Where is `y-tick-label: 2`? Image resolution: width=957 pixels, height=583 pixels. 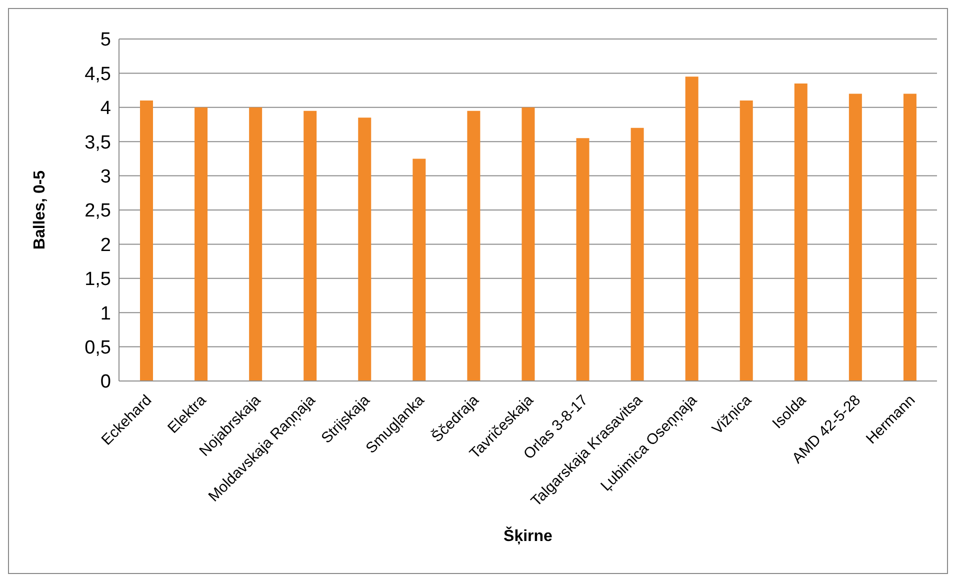 y-tick-label: 2 is located at coordinates (105, 245).